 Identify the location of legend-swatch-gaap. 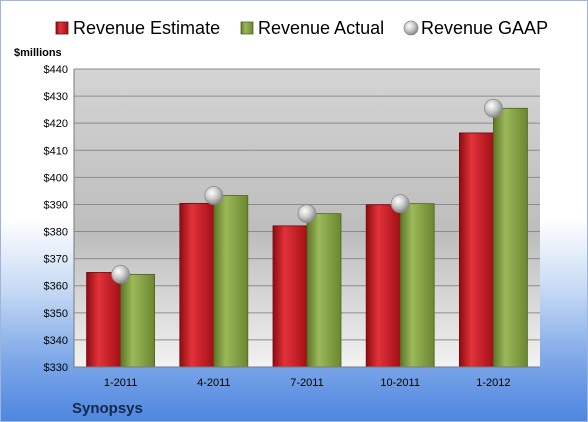
(411, 28).